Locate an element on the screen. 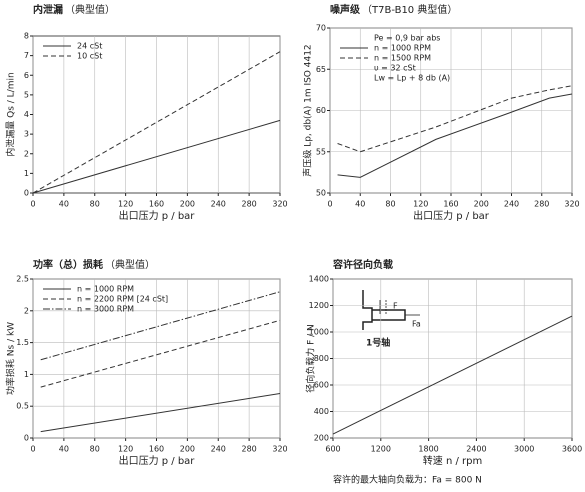 This screenshot has height=492, width=585. y-tick-label: 3 is located at coordinates (26, 134).